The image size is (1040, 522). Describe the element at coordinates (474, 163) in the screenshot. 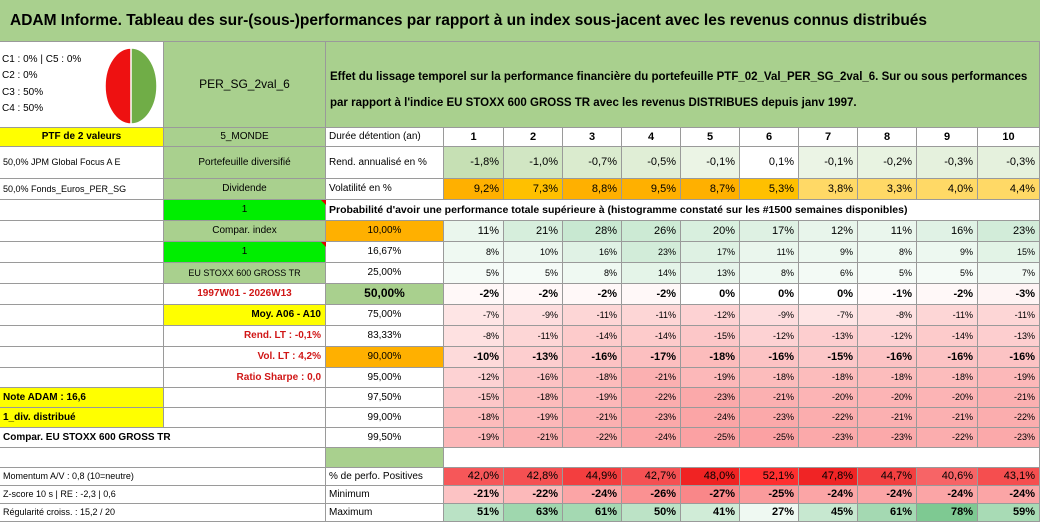

I see `rend-value: -1,8%` at that location.